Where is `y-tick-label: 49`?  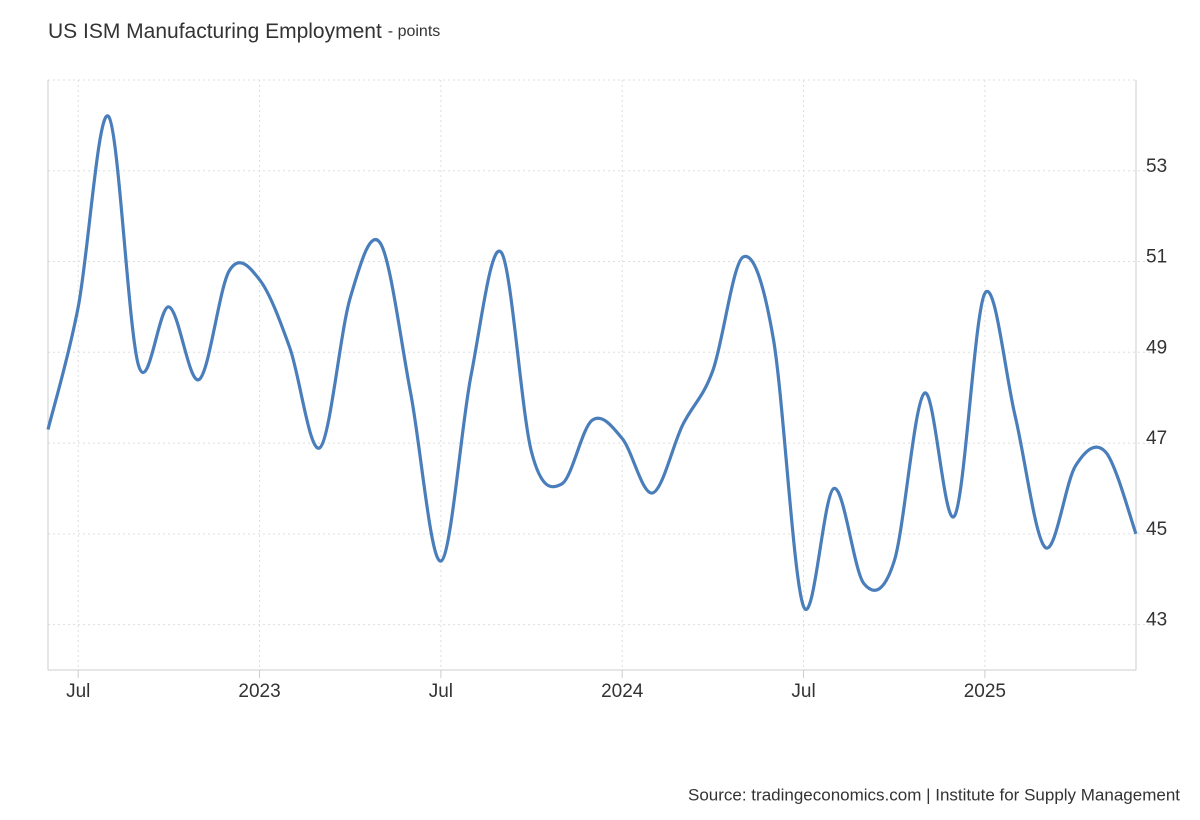 y-tick-label: 49 is located at coordinates (1156, 347).